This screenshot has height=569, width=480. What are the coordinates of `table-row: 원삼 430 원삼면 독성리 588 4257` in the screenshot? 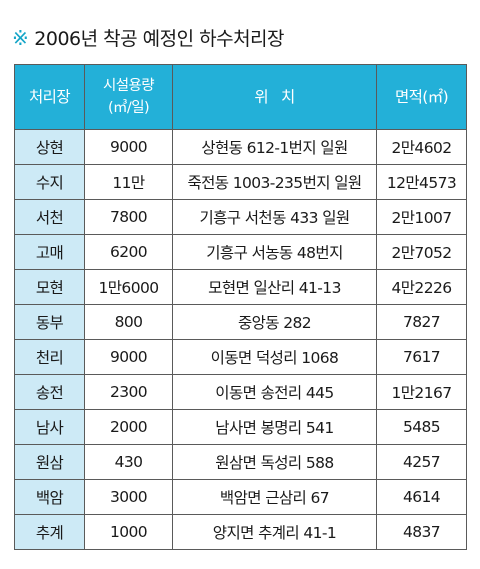 It's located at (240, 462).